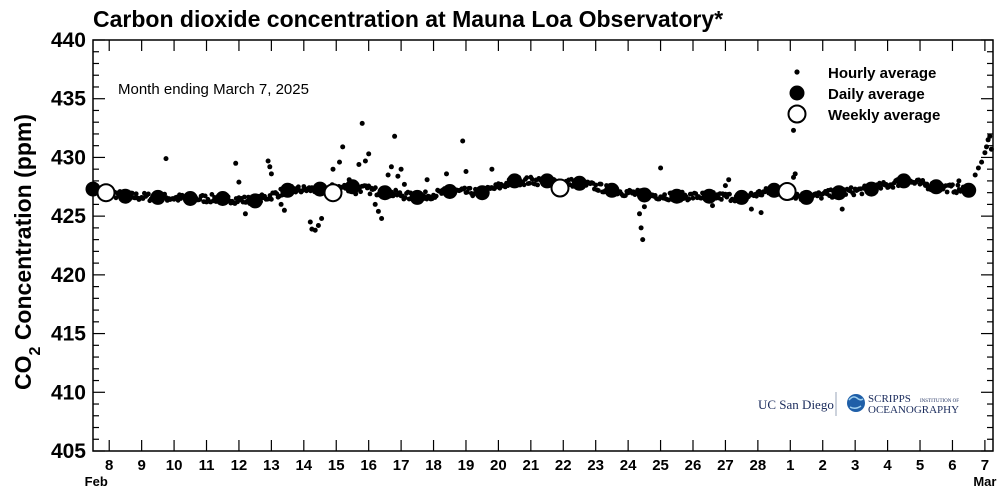  I want to click on legend-weekly-marker, so click(797, 114).